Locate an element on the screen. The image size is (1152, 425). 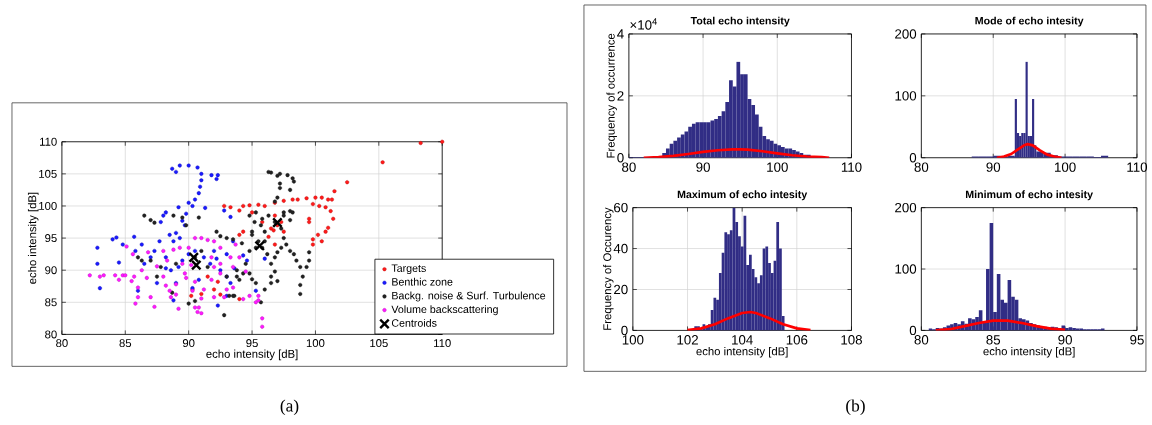
x-tick-label: 104 is located at coordinates (742, 340).